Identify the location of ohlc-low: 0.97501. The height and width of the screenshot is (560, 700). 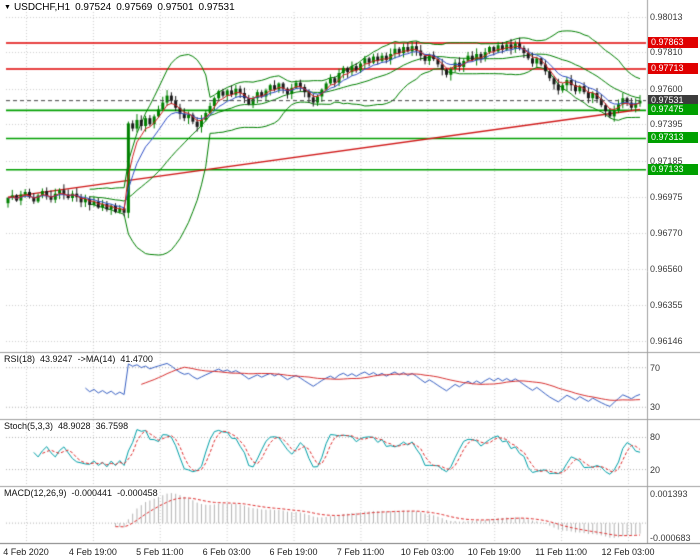
(175, 7).